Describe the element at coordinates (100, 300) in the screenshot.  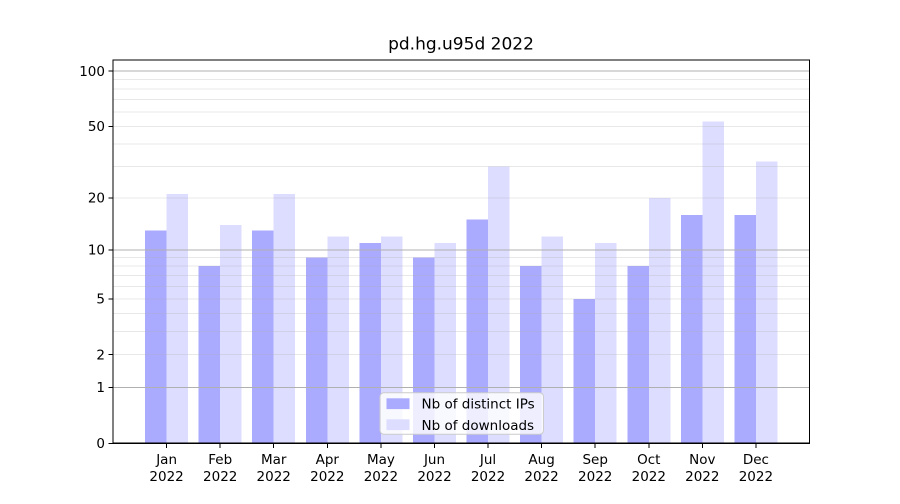
I see `y-tick-label: 5` at that location.